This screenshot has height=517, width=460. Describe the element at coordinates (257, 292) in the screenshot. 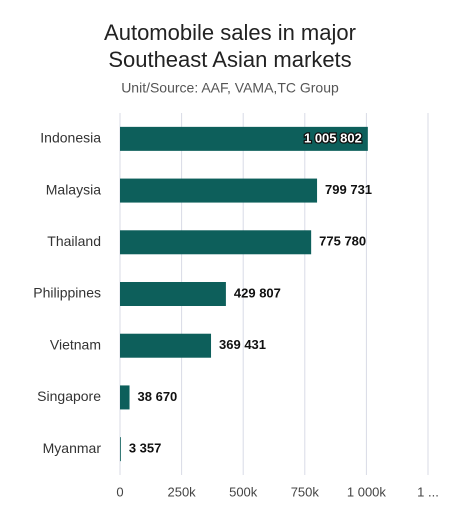

I see `data-label: 429 807` at that location.